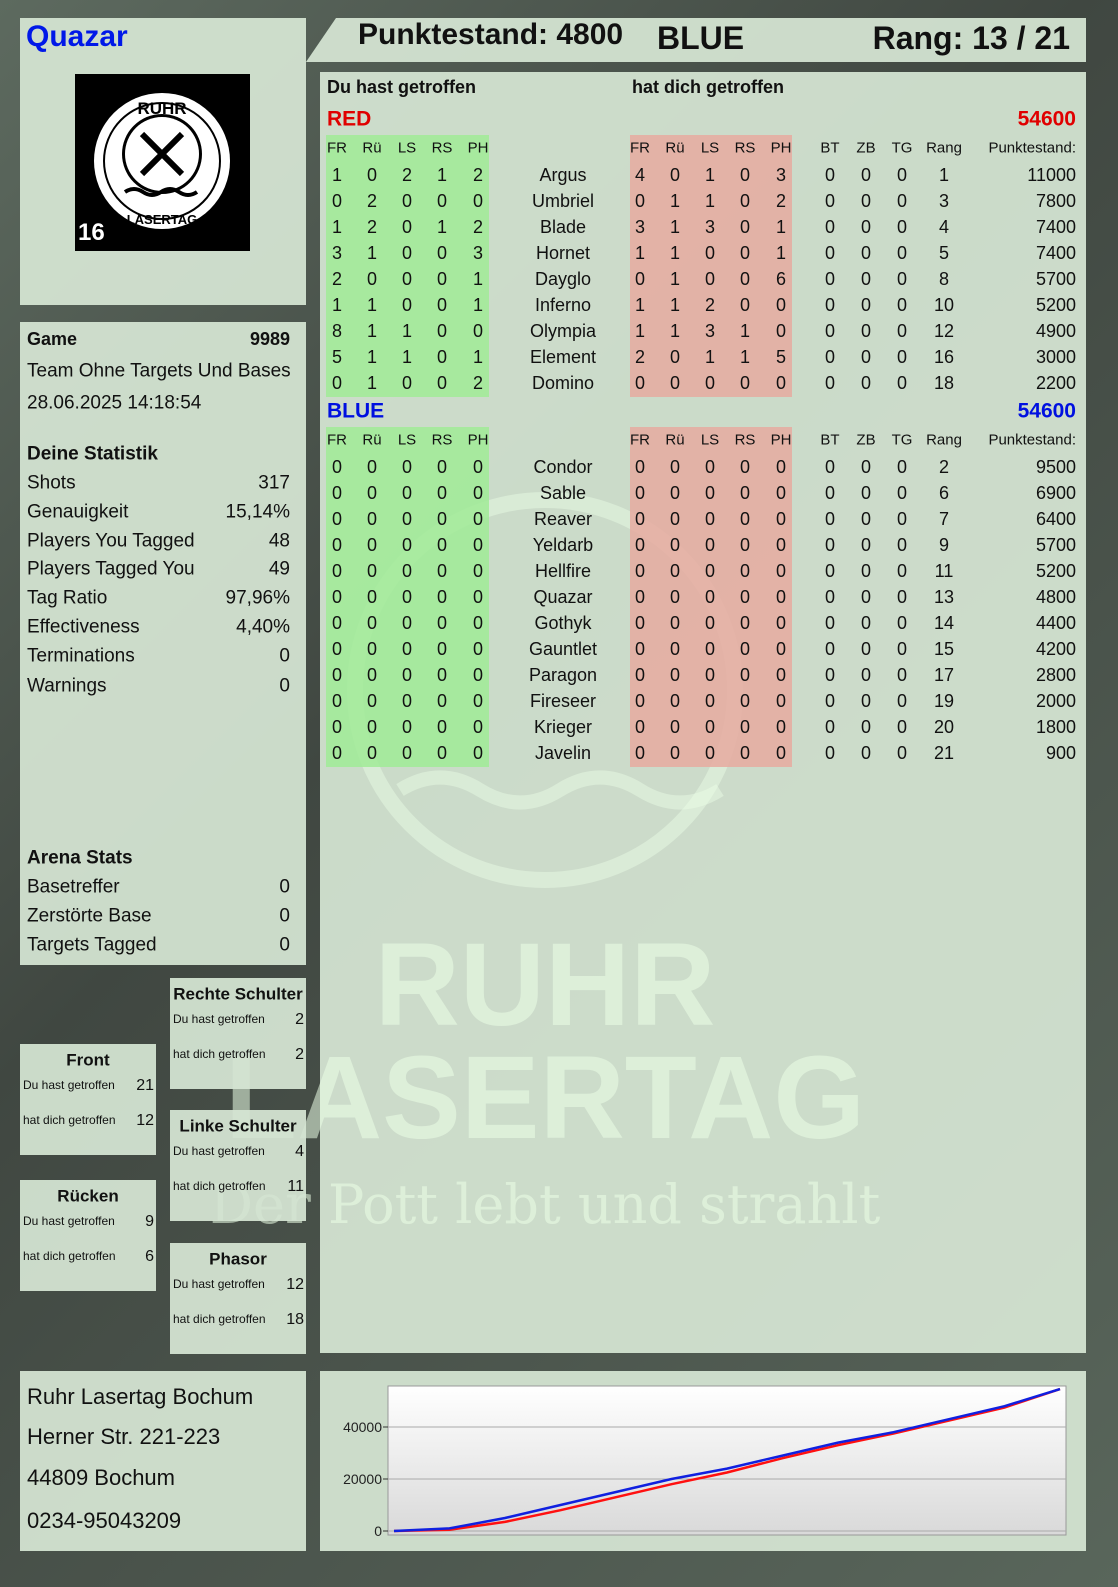 This screenshot has height=1587, width=1118. Describe the element at coordinates (727, 1460) in the screenshot. I see `line-series` at that location.